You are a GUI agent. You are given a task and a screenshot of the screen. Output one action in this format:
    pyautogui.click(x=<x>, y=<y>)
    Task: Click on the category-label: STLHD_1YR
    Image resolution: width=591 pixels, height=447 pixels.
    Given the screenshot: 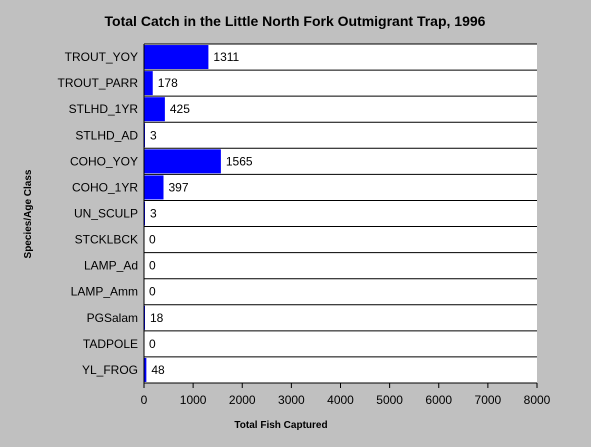 What is the action you would take?
    pyautogui.click(x=104, y=109)
    